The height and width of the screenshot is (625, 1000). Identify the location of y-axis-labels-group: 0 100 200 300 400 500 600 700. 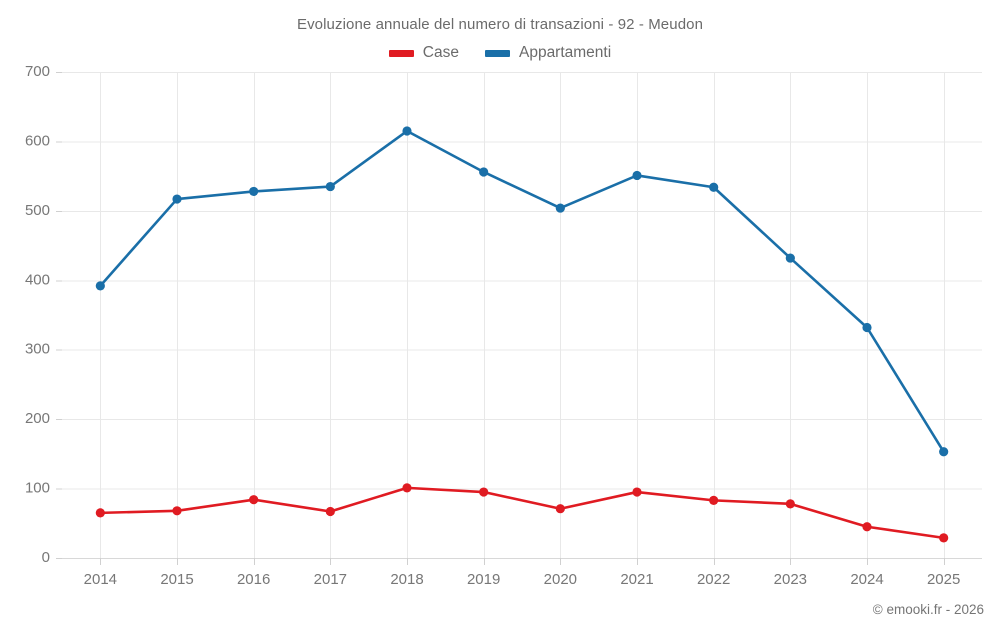
(37, 314).